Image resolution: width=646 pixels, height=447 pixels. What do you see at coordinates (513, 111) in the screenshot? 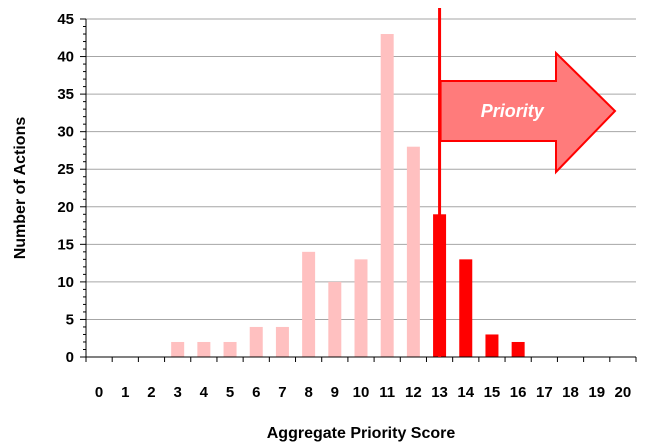
I see `priority-label: Priority` at bounding box center [513, 111].